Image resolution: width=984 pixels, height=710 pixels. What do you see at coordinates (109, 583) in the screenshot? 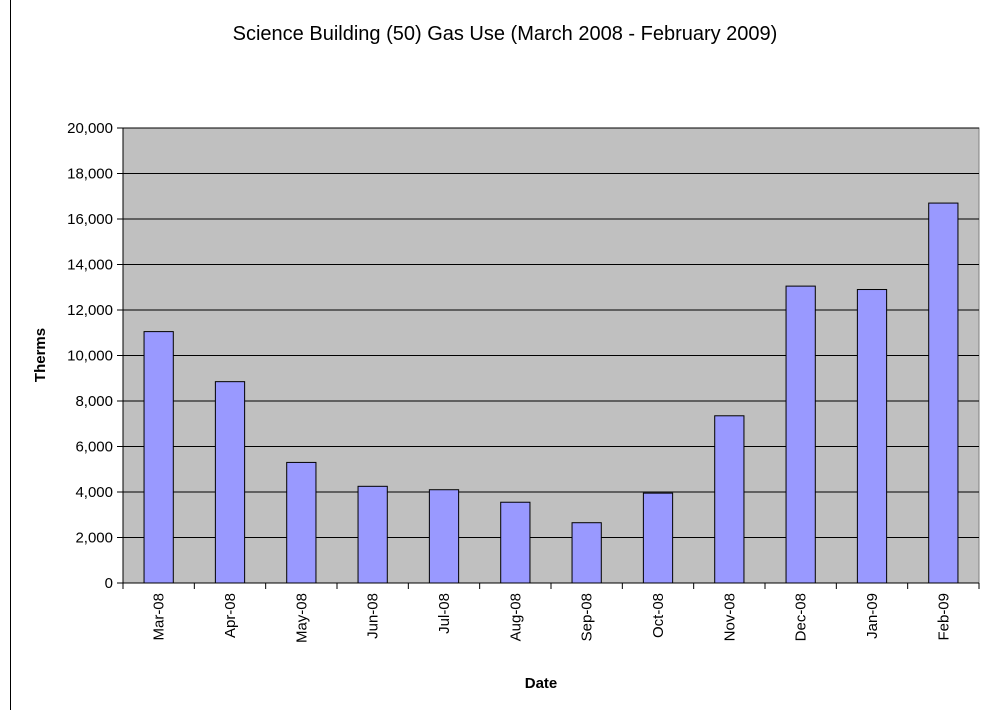
I see `y-tick-label: 0` at bounding box center [109, 583].